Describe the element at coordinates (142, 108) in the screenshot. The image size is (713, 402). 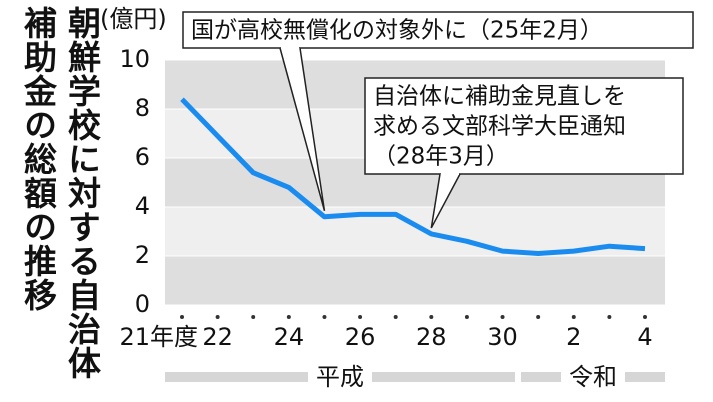
I see `y-tick-label: 8` at that location.